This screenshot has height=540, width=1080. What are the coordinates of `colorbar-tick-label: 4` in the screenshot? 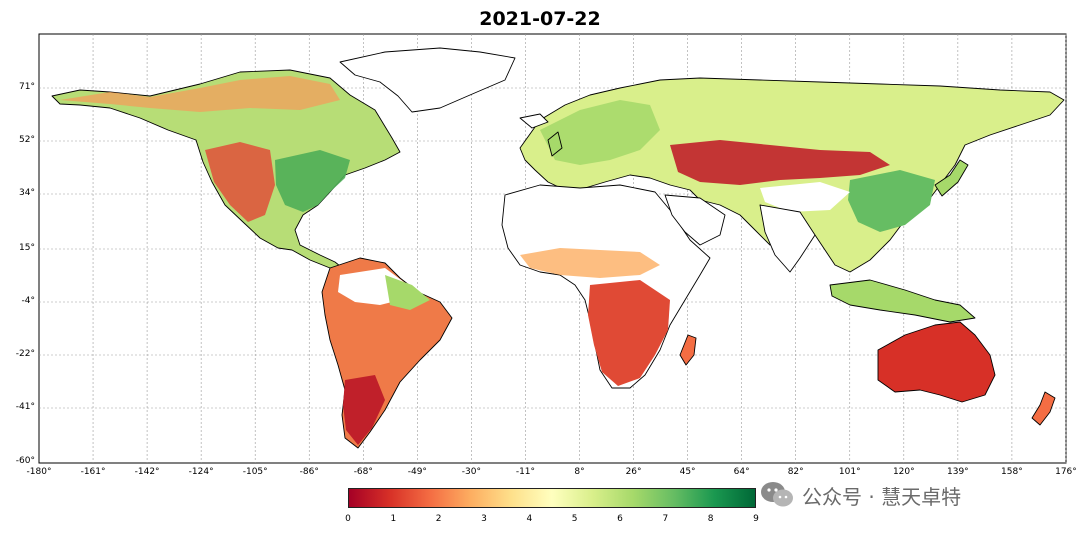 It's located at (529, 519).